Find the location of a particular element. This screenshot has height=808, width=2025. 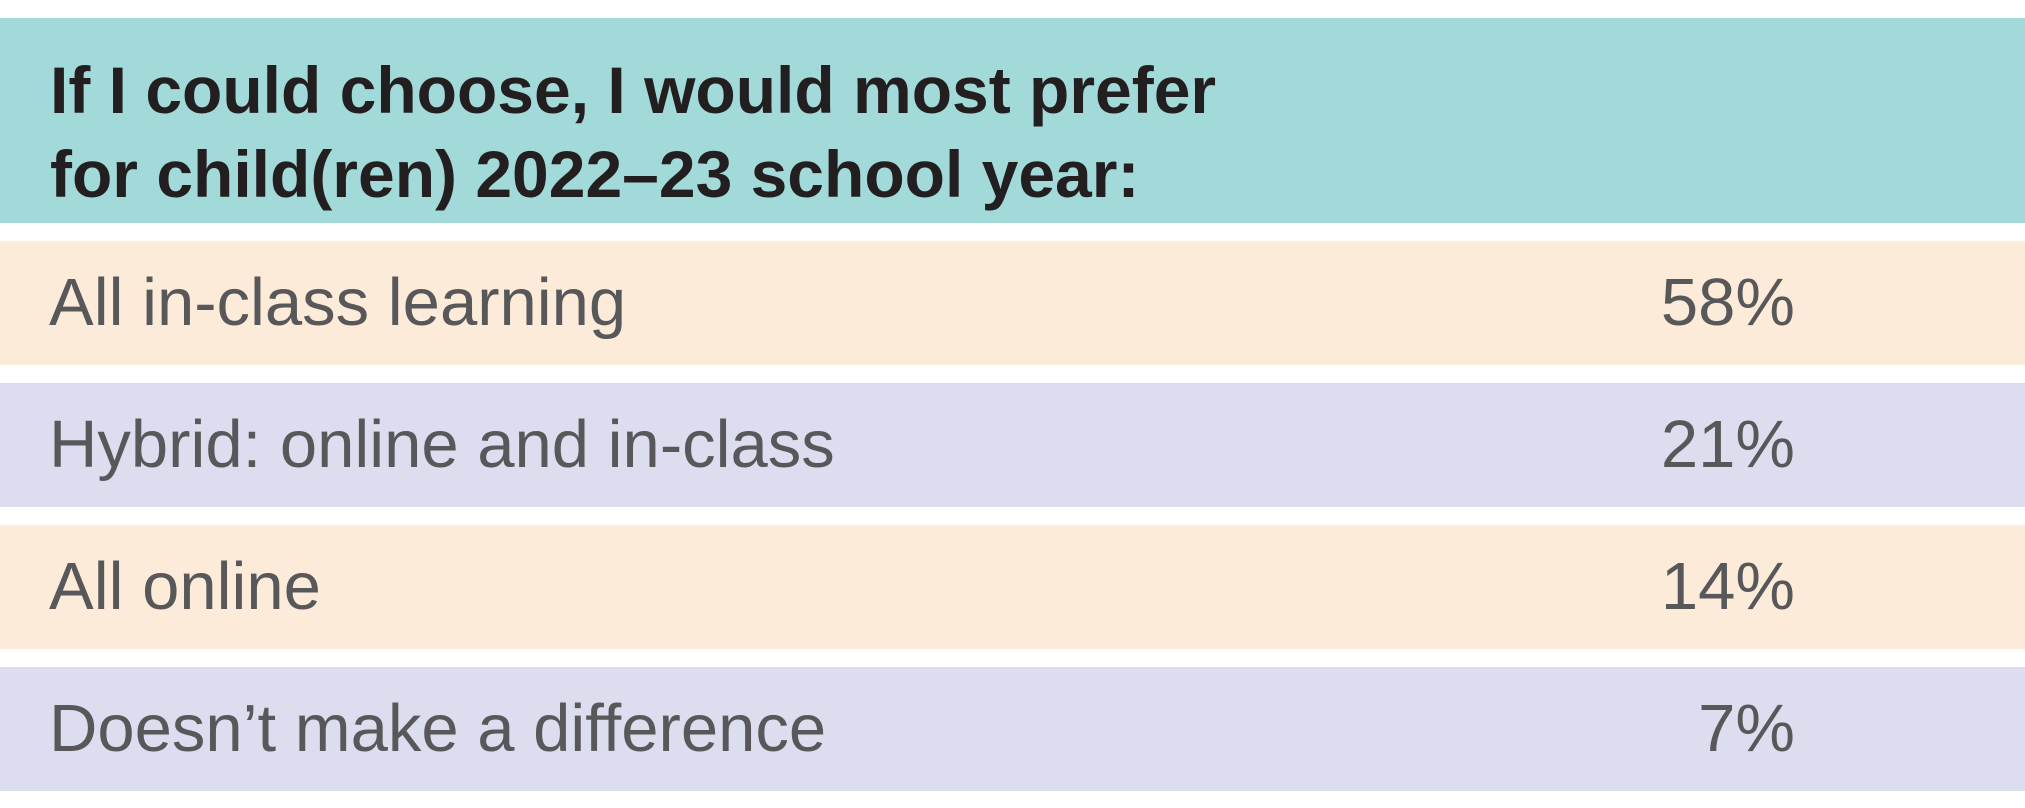

row-value: 21% is located at coordinates (1727, 444).